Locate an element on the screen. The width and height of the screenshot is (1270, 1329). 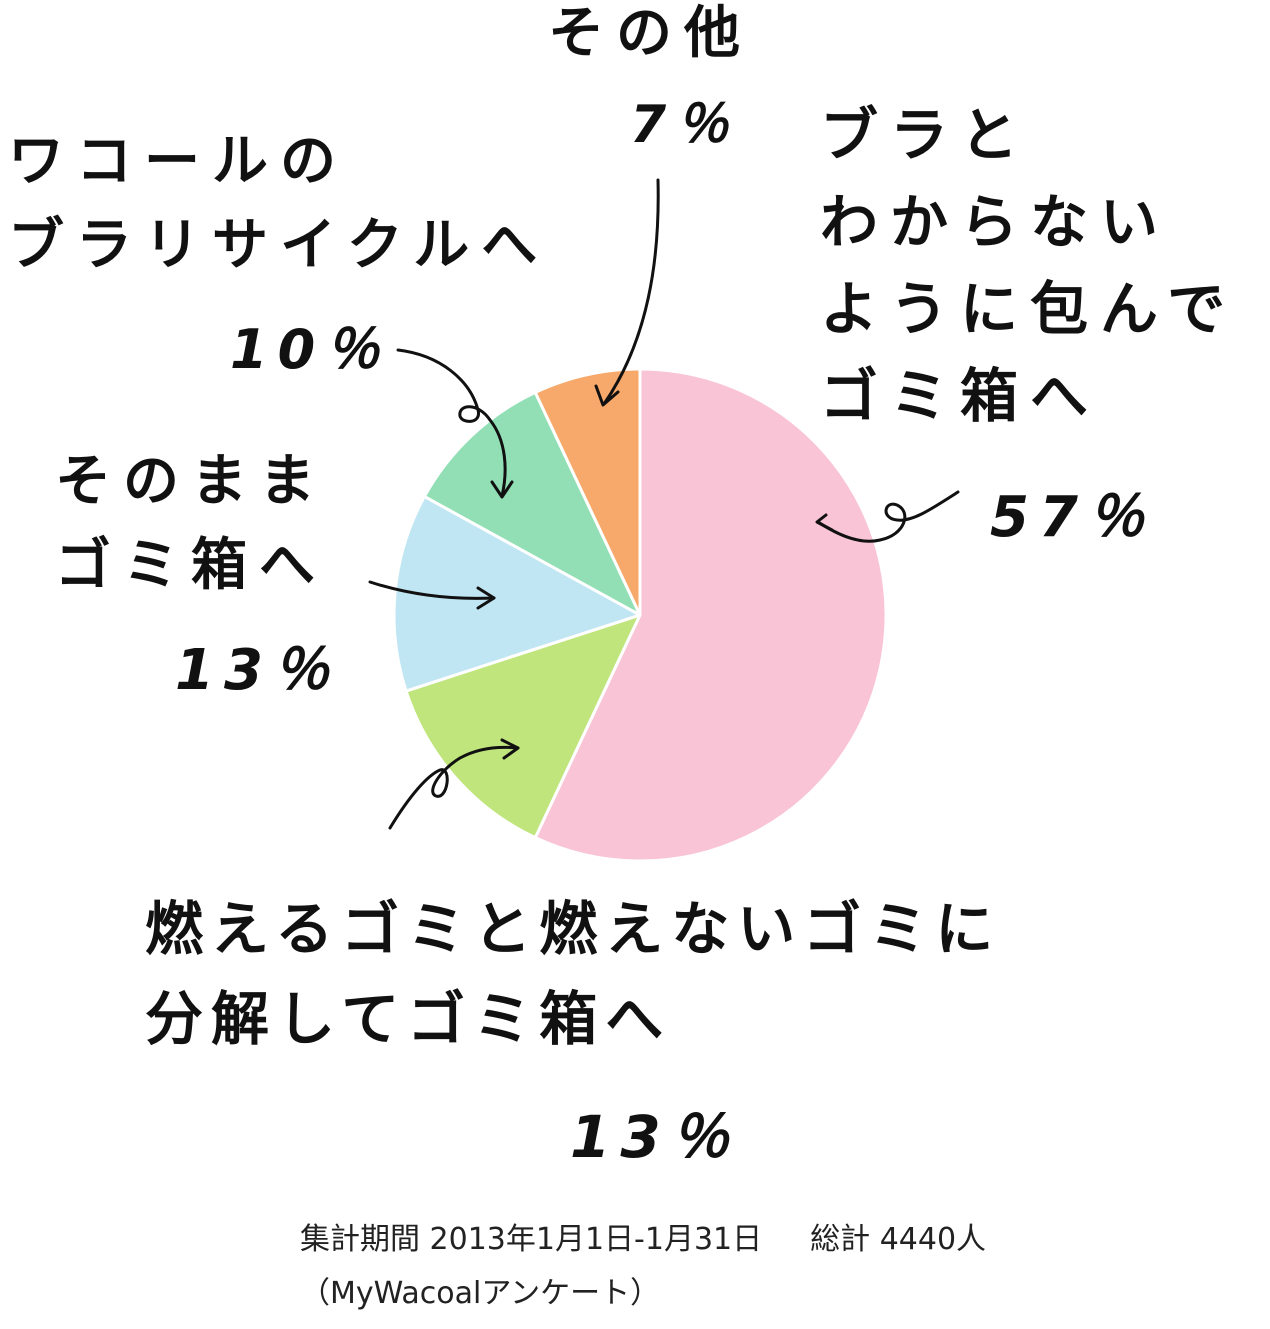
label-asis-line-1: そのまま is located at coordinates (191, 481).